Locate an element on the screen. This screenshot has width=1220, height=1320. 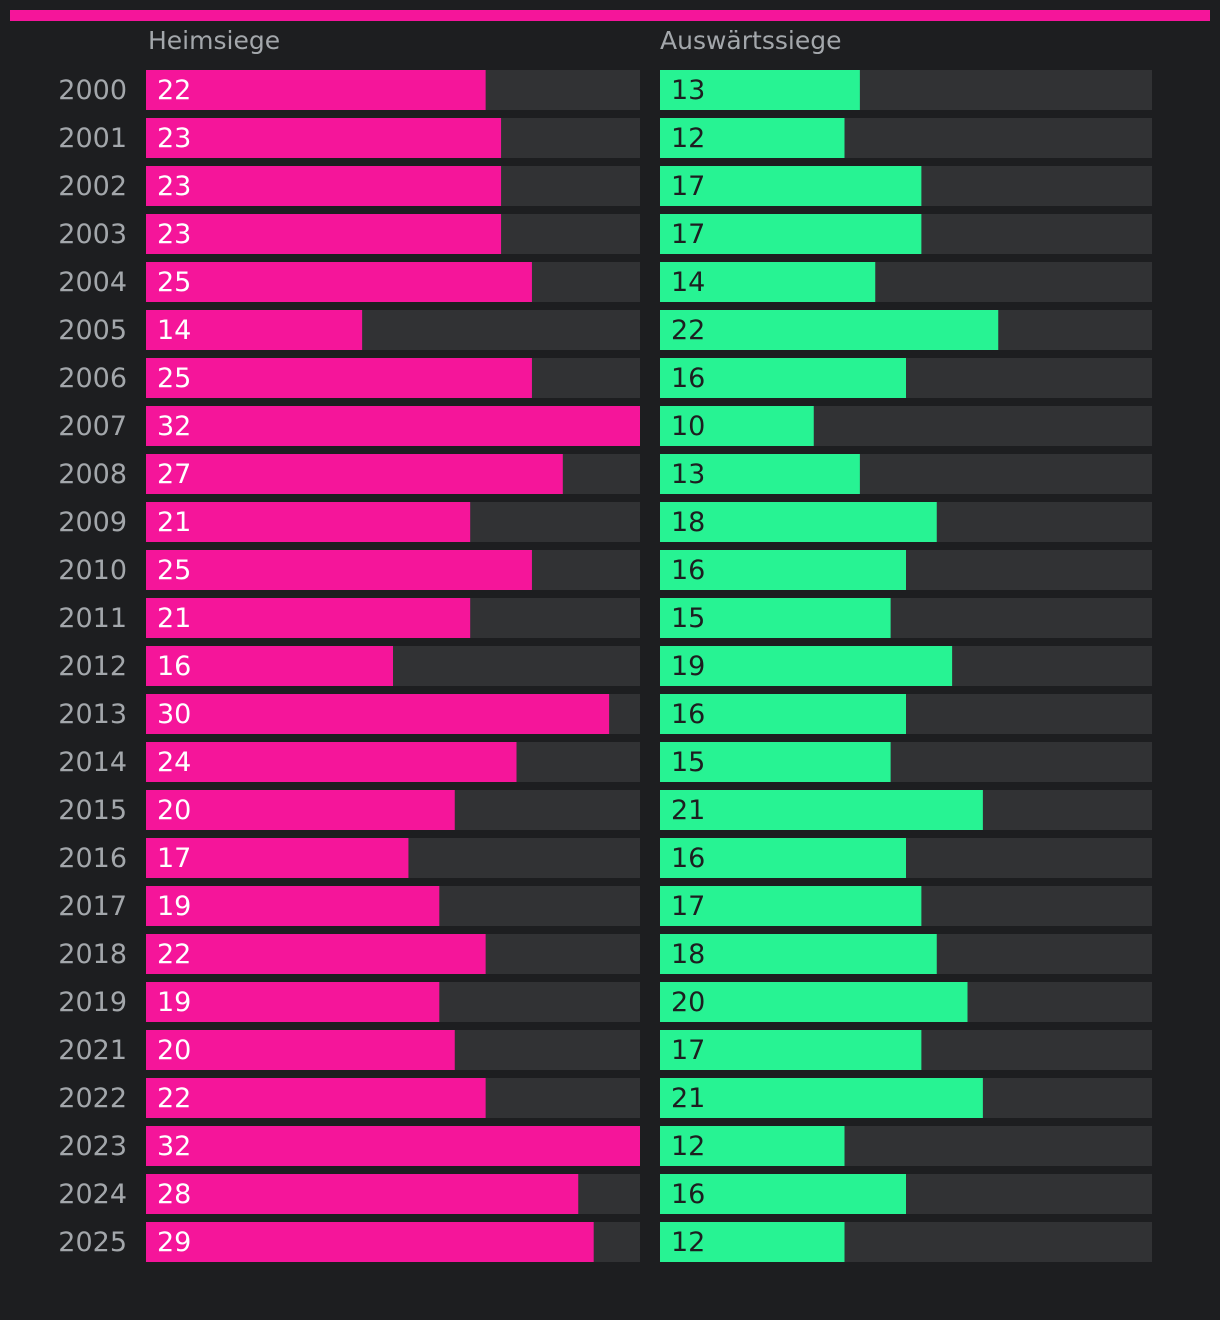
year-label: 2009 is located at coordinates (92, 522).